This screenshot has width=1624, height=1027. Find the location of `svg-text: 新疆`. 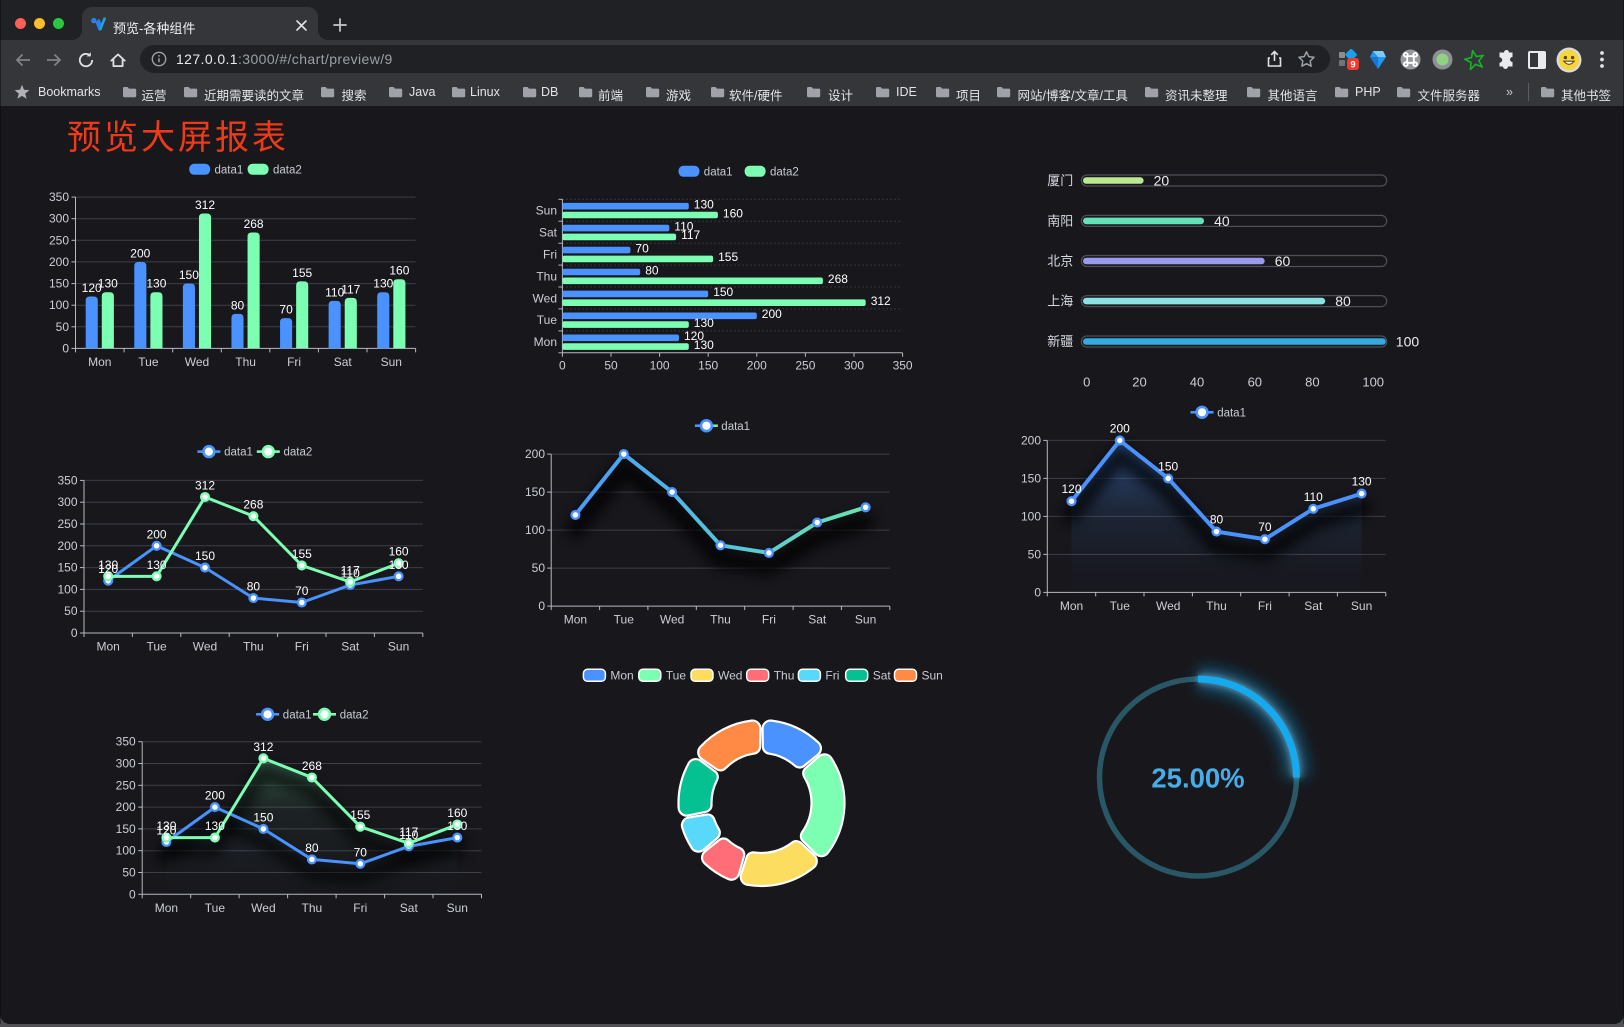

svg-text: 新疆 is located at coordinates (1060, 341).